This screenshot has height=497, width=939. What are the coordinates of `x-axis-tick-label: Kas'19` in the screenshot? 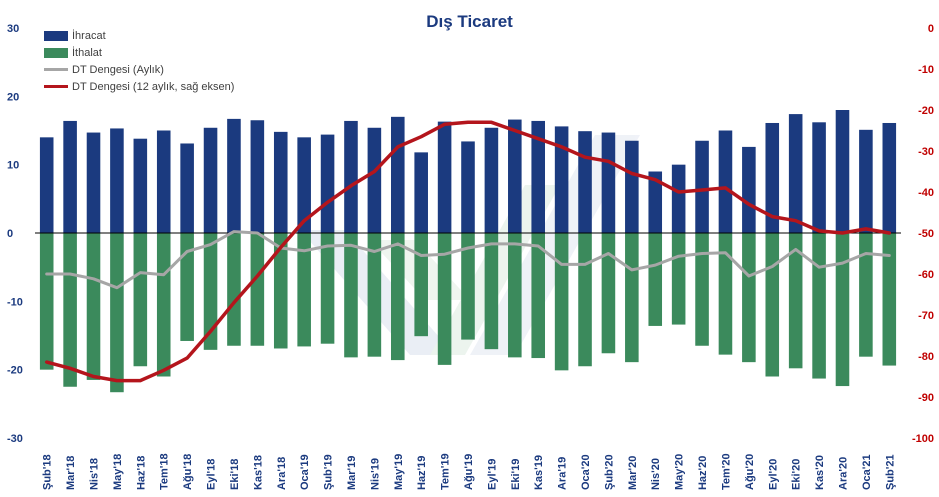 It's located at (539, 472).